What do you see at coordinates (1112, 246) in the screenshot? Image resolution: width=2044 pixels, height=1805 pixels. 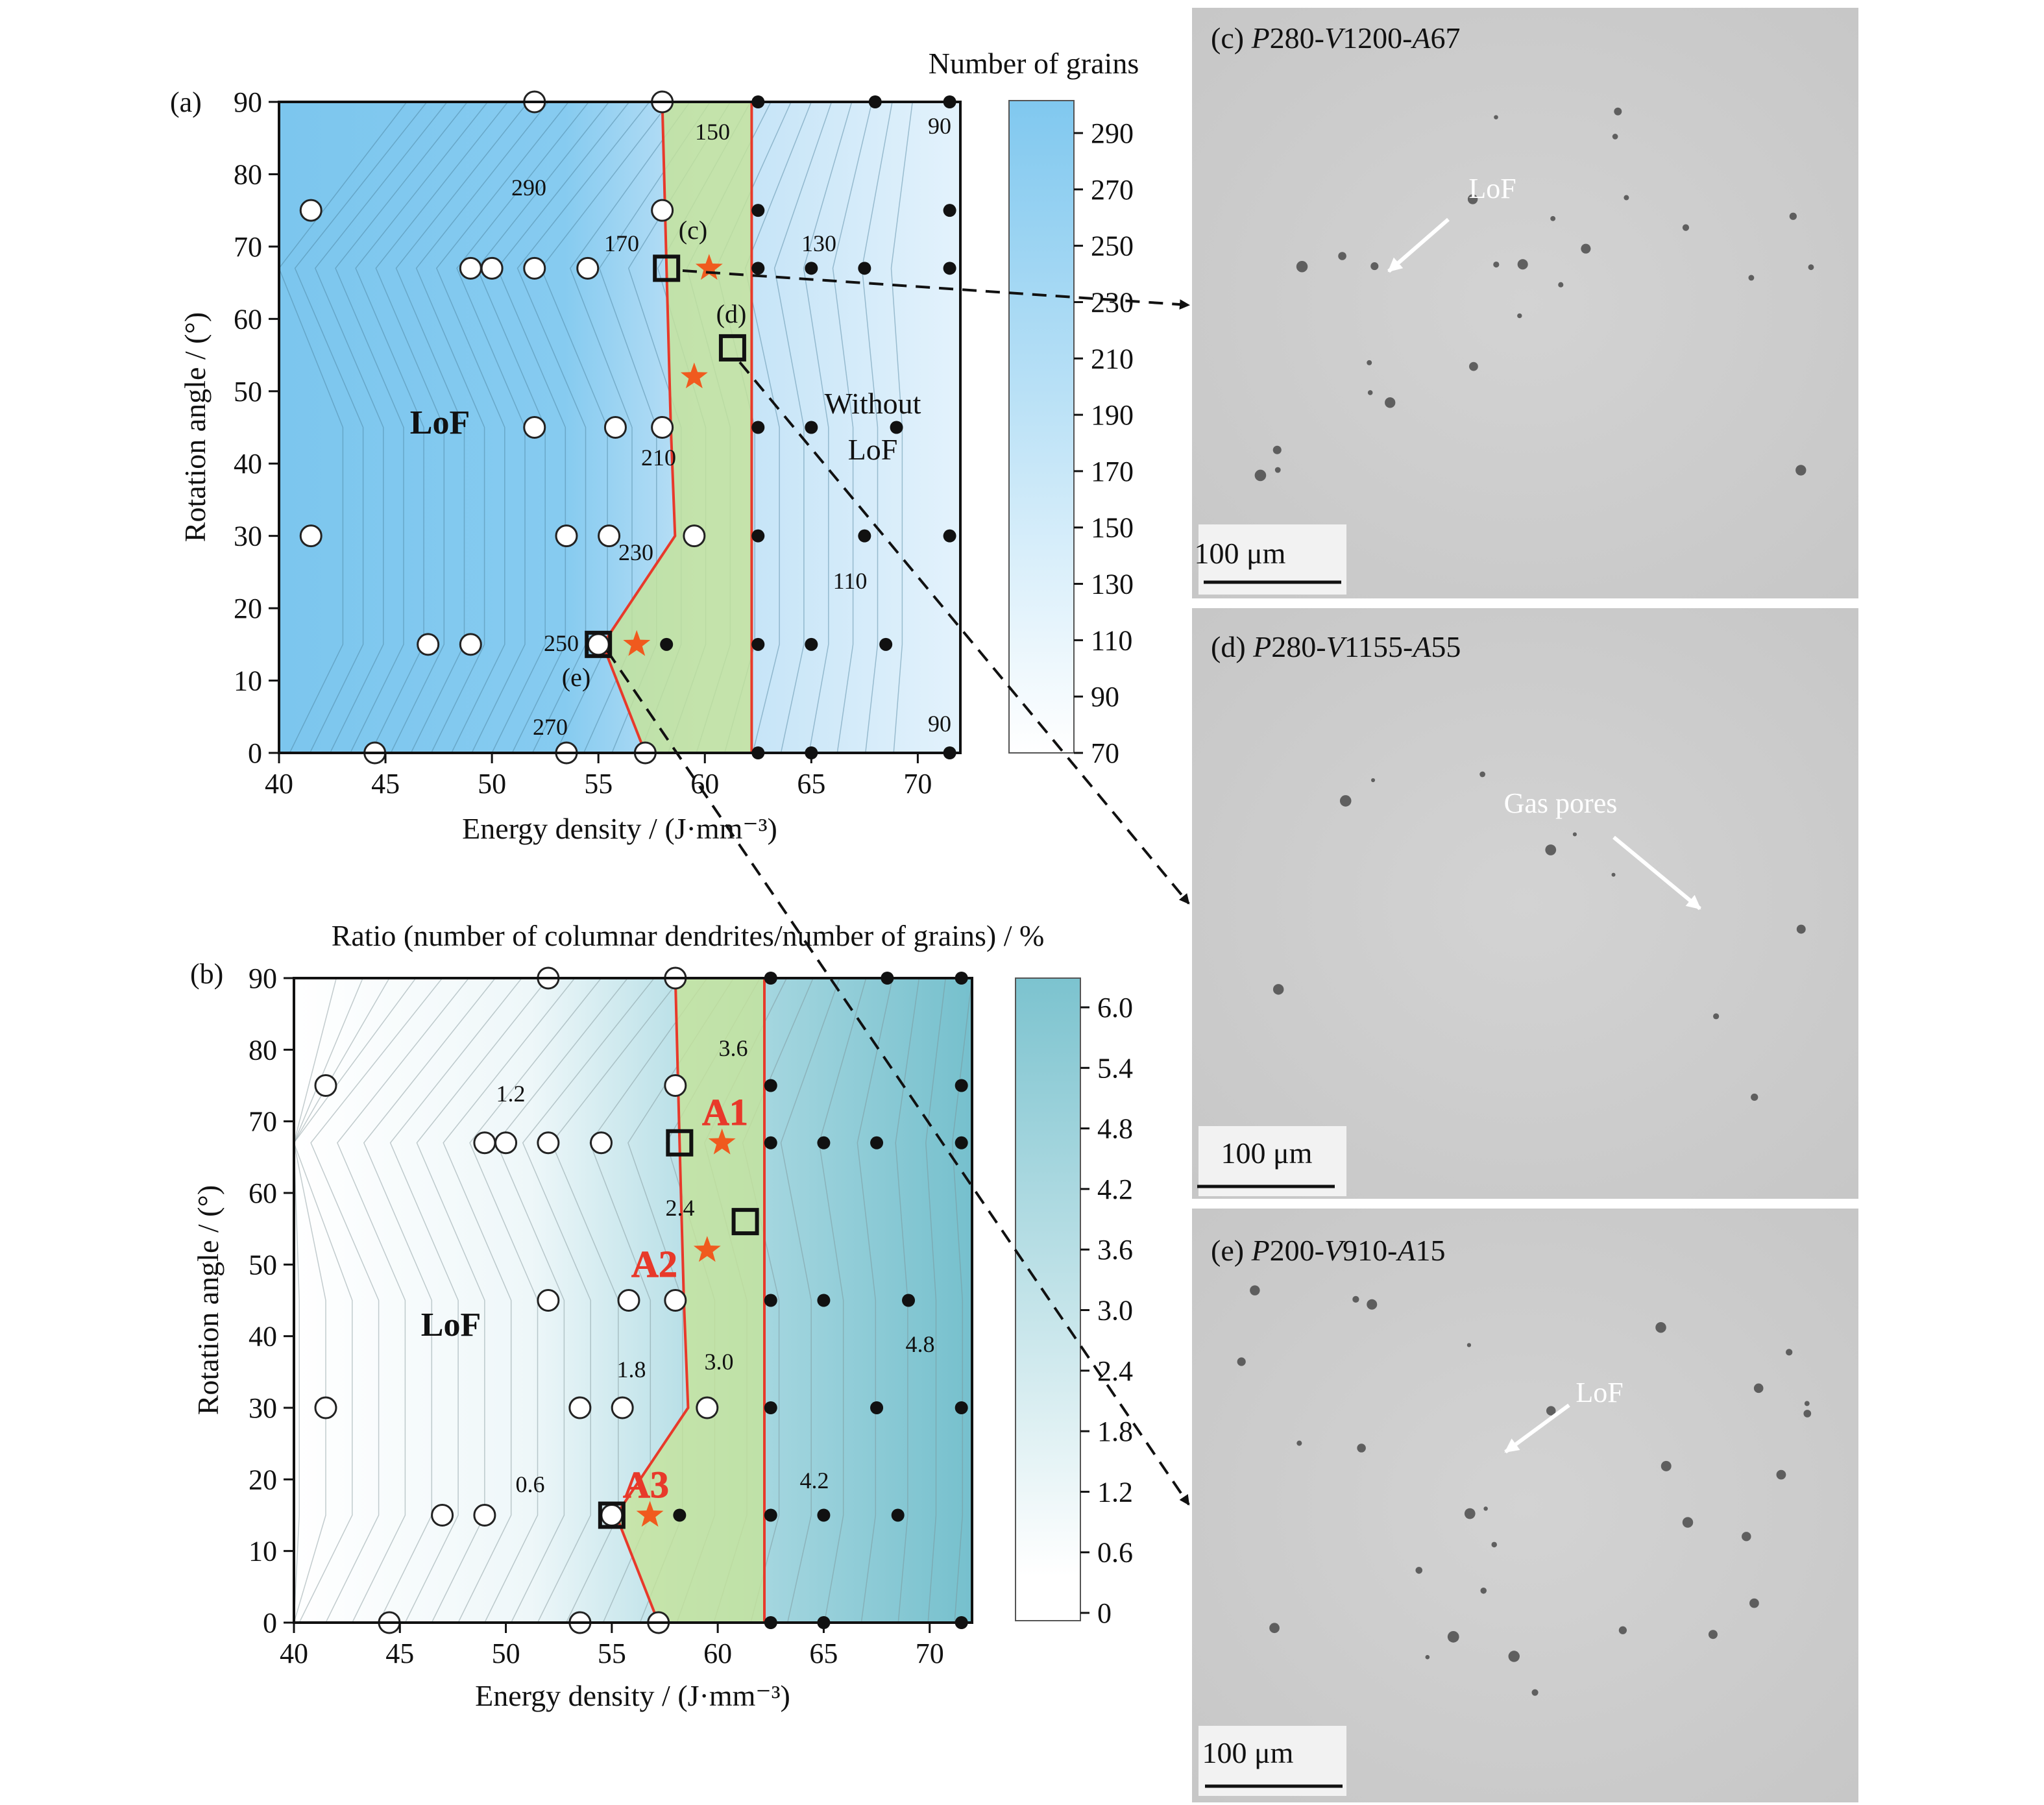 I see `colorbar-tick-label: 250` at bounding box center [1112, 246].